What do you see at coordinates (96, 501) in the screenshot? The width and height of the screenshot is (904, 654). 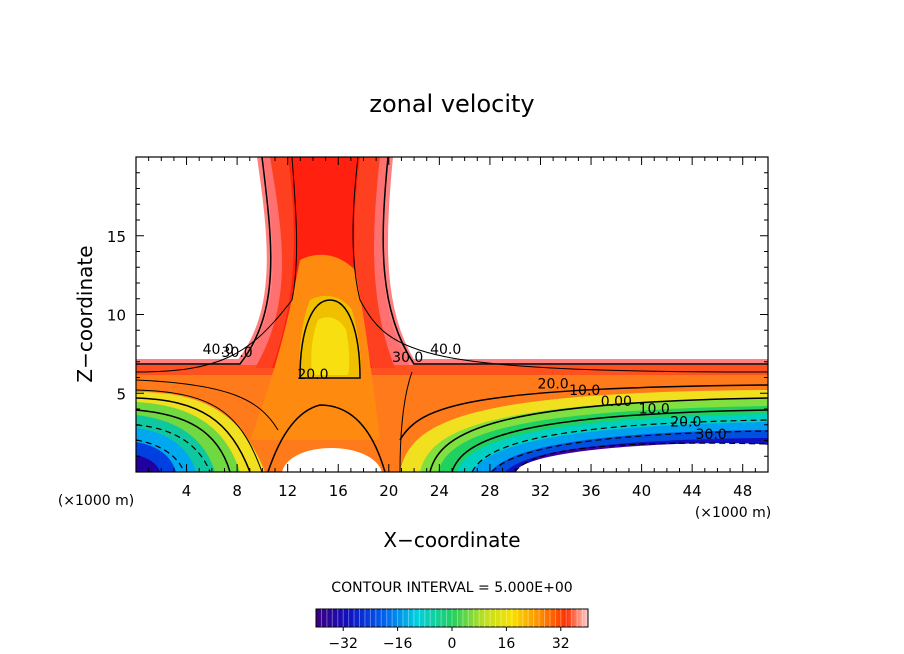 I see `x-unit-left: (×1000 m)` at bounding box center [96, 501].